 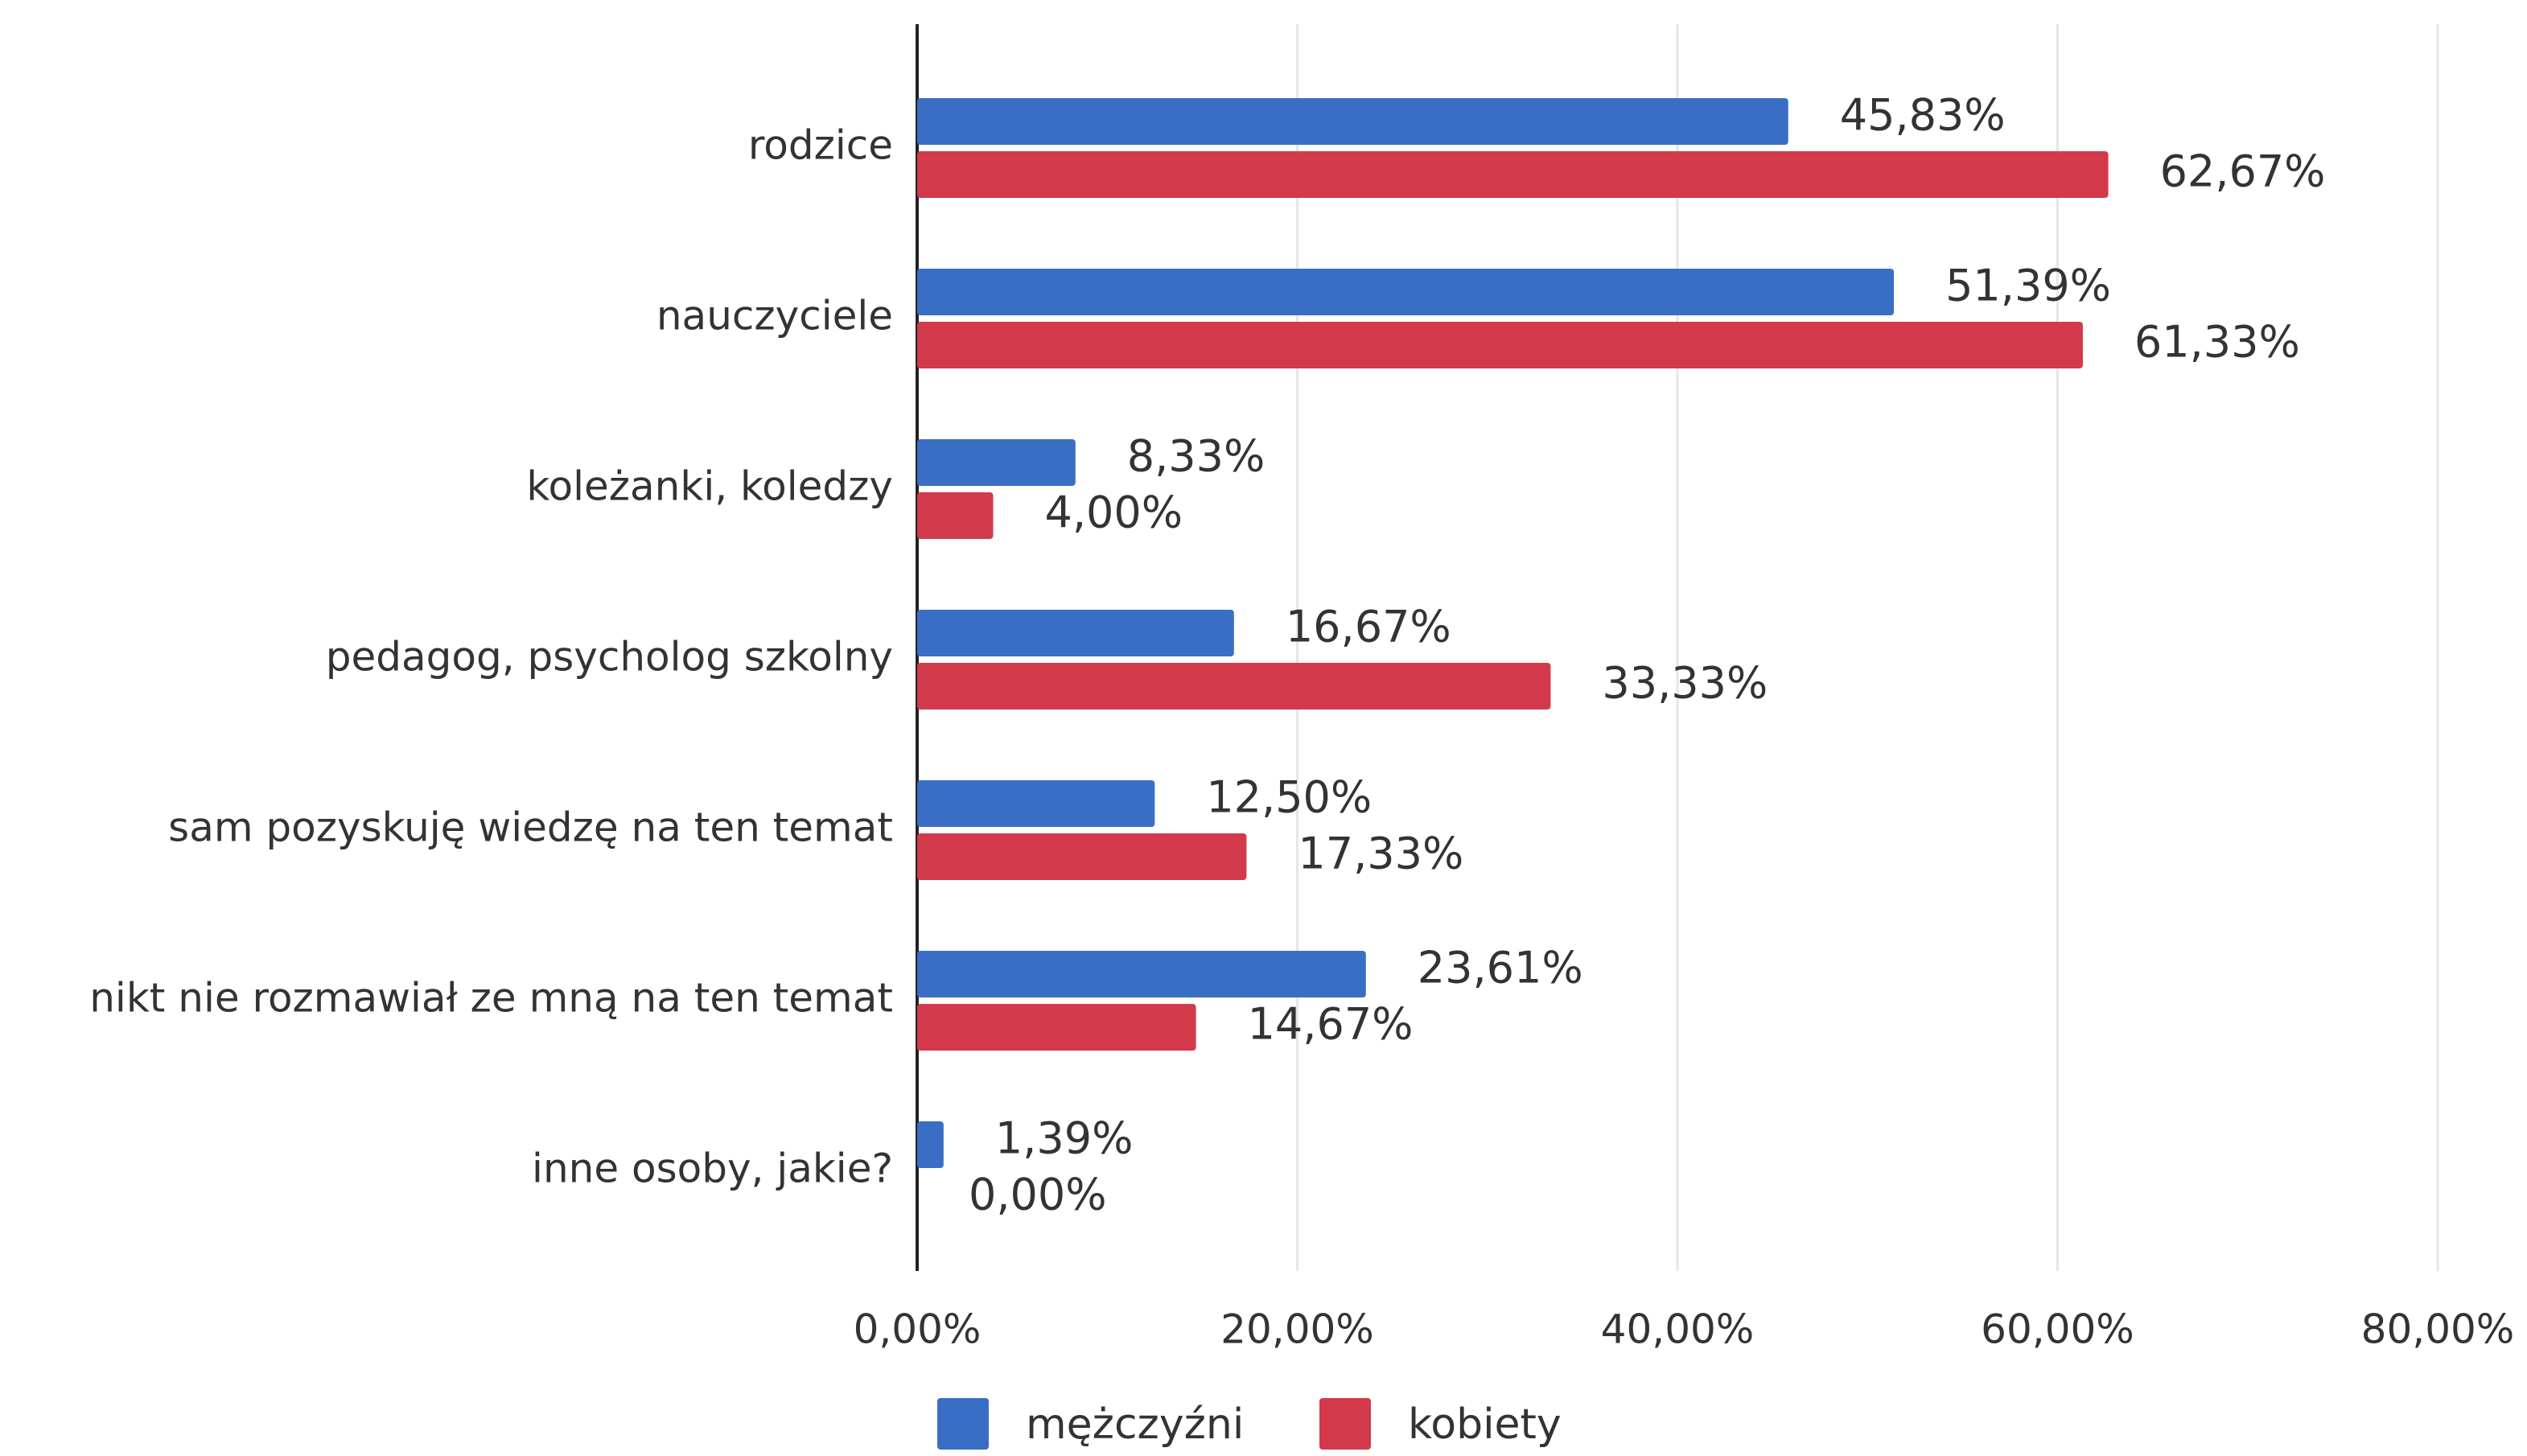 What do you see at coordinates (1196, 457) in the screenshot?
I see `value-label: 8,33%` at bounding box center [1196, 457].